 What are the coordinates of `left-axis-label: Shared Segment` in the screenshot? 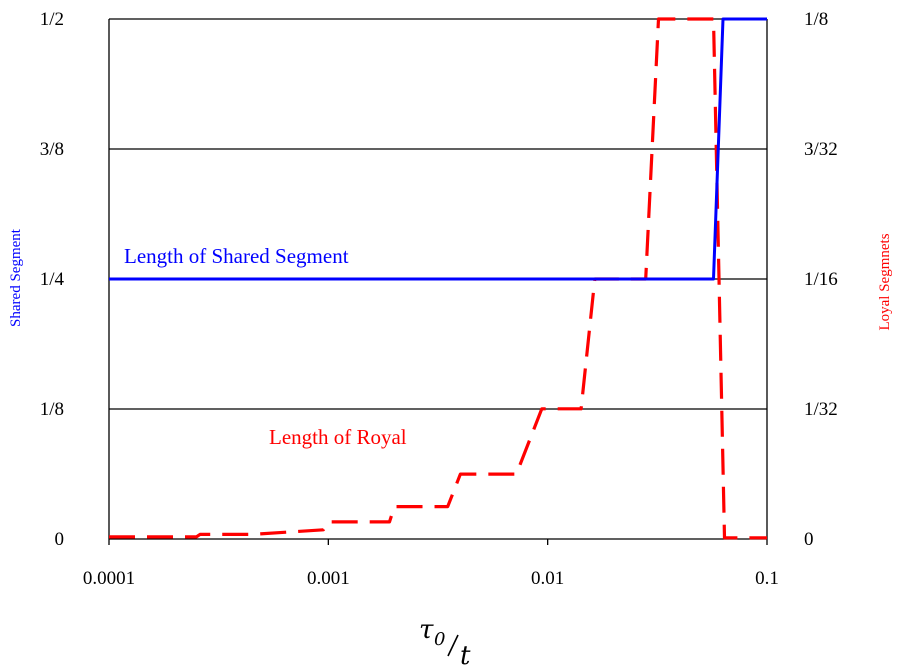 It's located at (16, 277).